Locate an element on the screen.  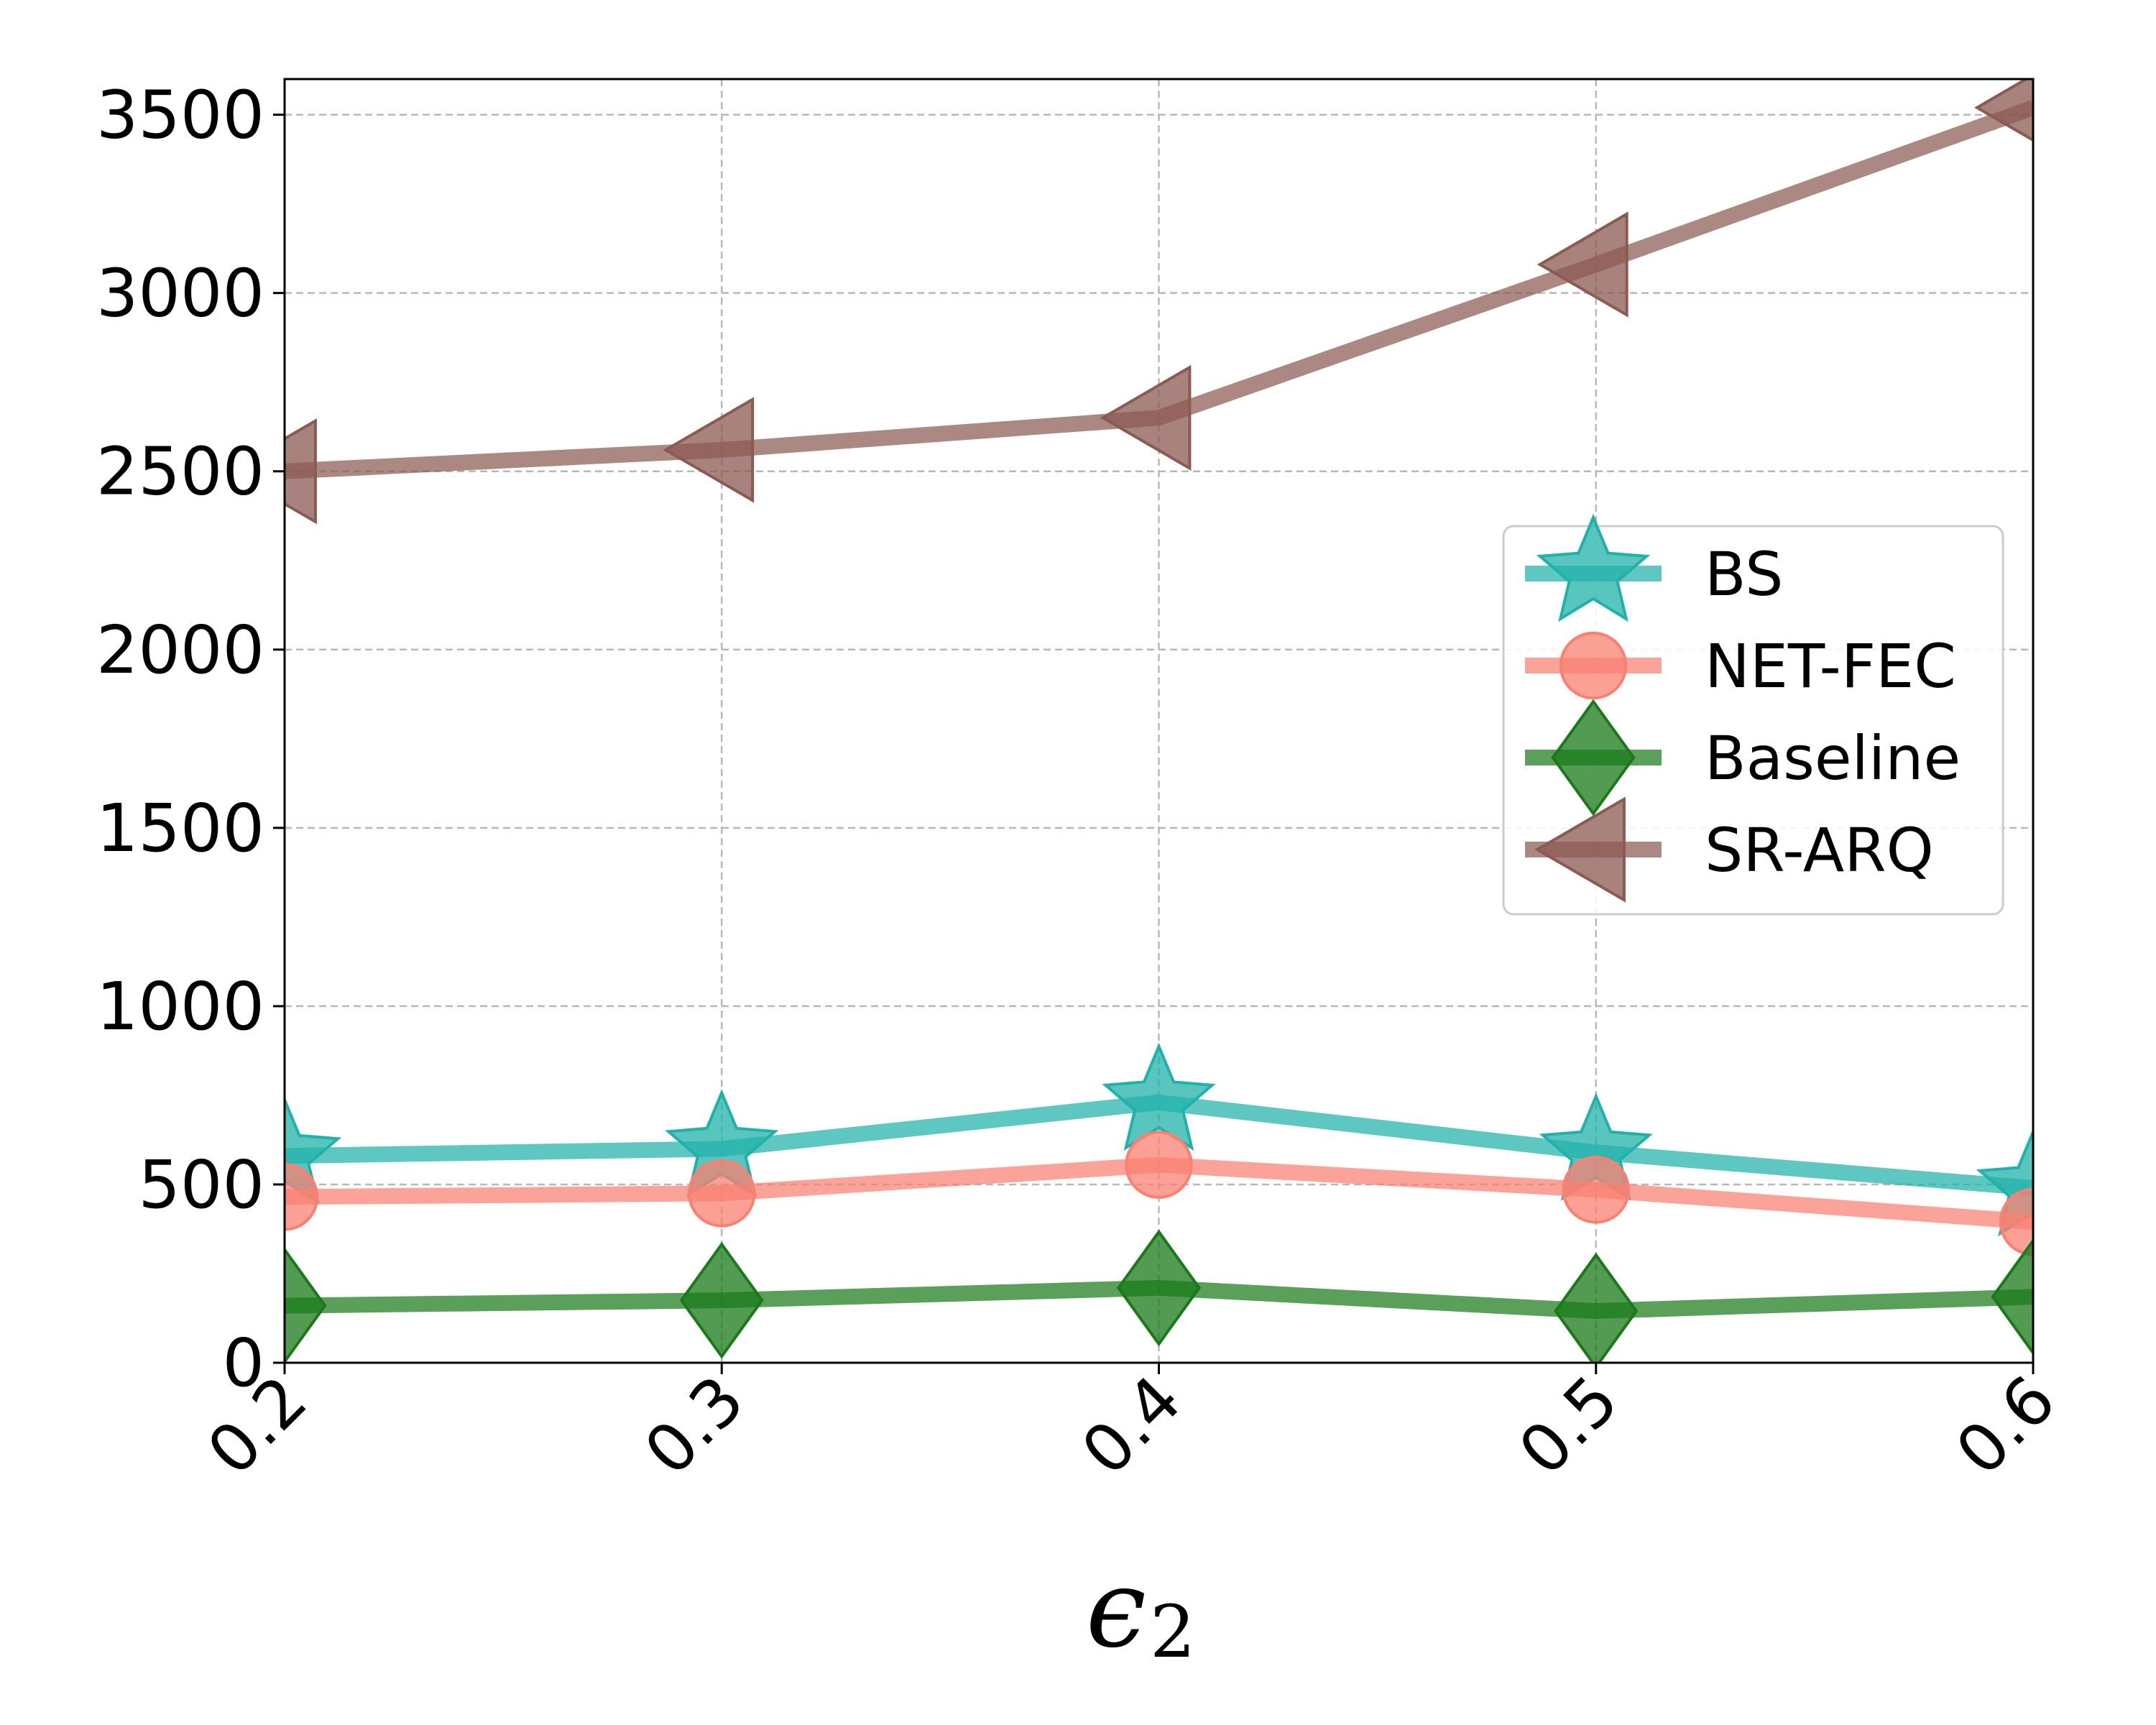
legend-label: Baseline is located at coordinates (1833, 758).